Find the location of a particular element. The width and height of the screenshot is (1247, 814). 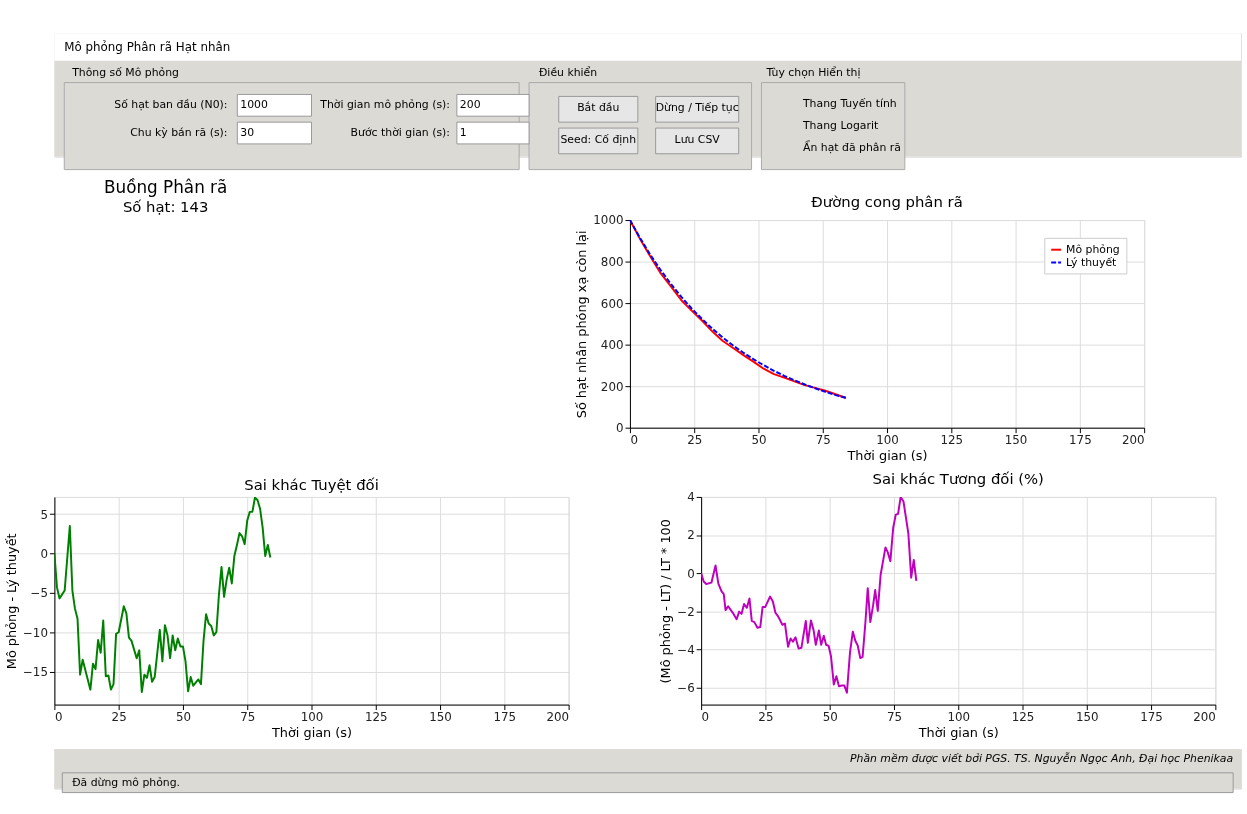

text: Ẩn hạt đã phân rã is located at coordinates (851, 146).